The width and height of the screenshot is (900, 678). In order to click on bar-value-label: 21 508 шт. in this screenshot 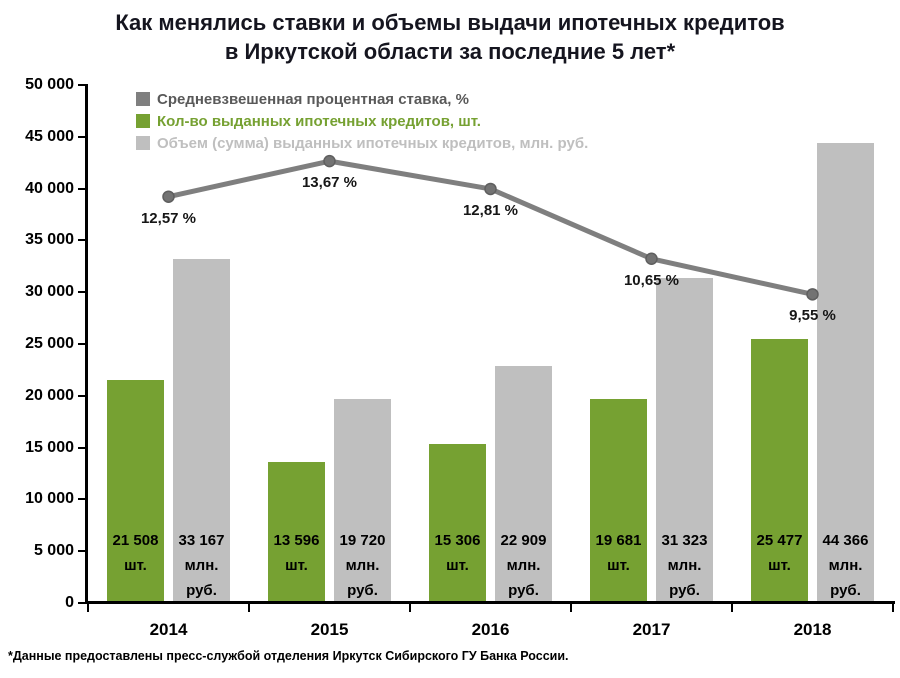, I will do `click(135, 553)`.